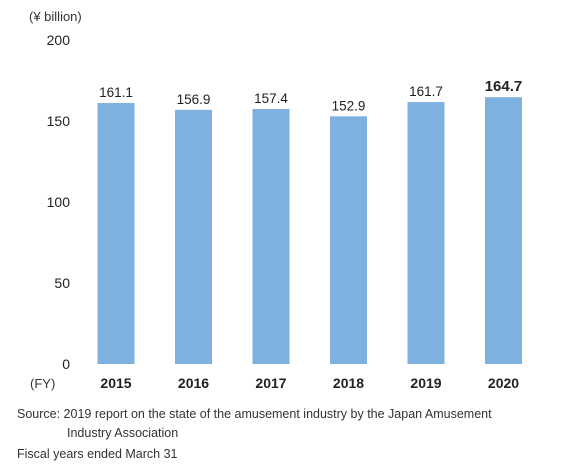  Describe the element at coordinates (59, 202) in the screenshot. I see `y-tick-label: 100` at that location.